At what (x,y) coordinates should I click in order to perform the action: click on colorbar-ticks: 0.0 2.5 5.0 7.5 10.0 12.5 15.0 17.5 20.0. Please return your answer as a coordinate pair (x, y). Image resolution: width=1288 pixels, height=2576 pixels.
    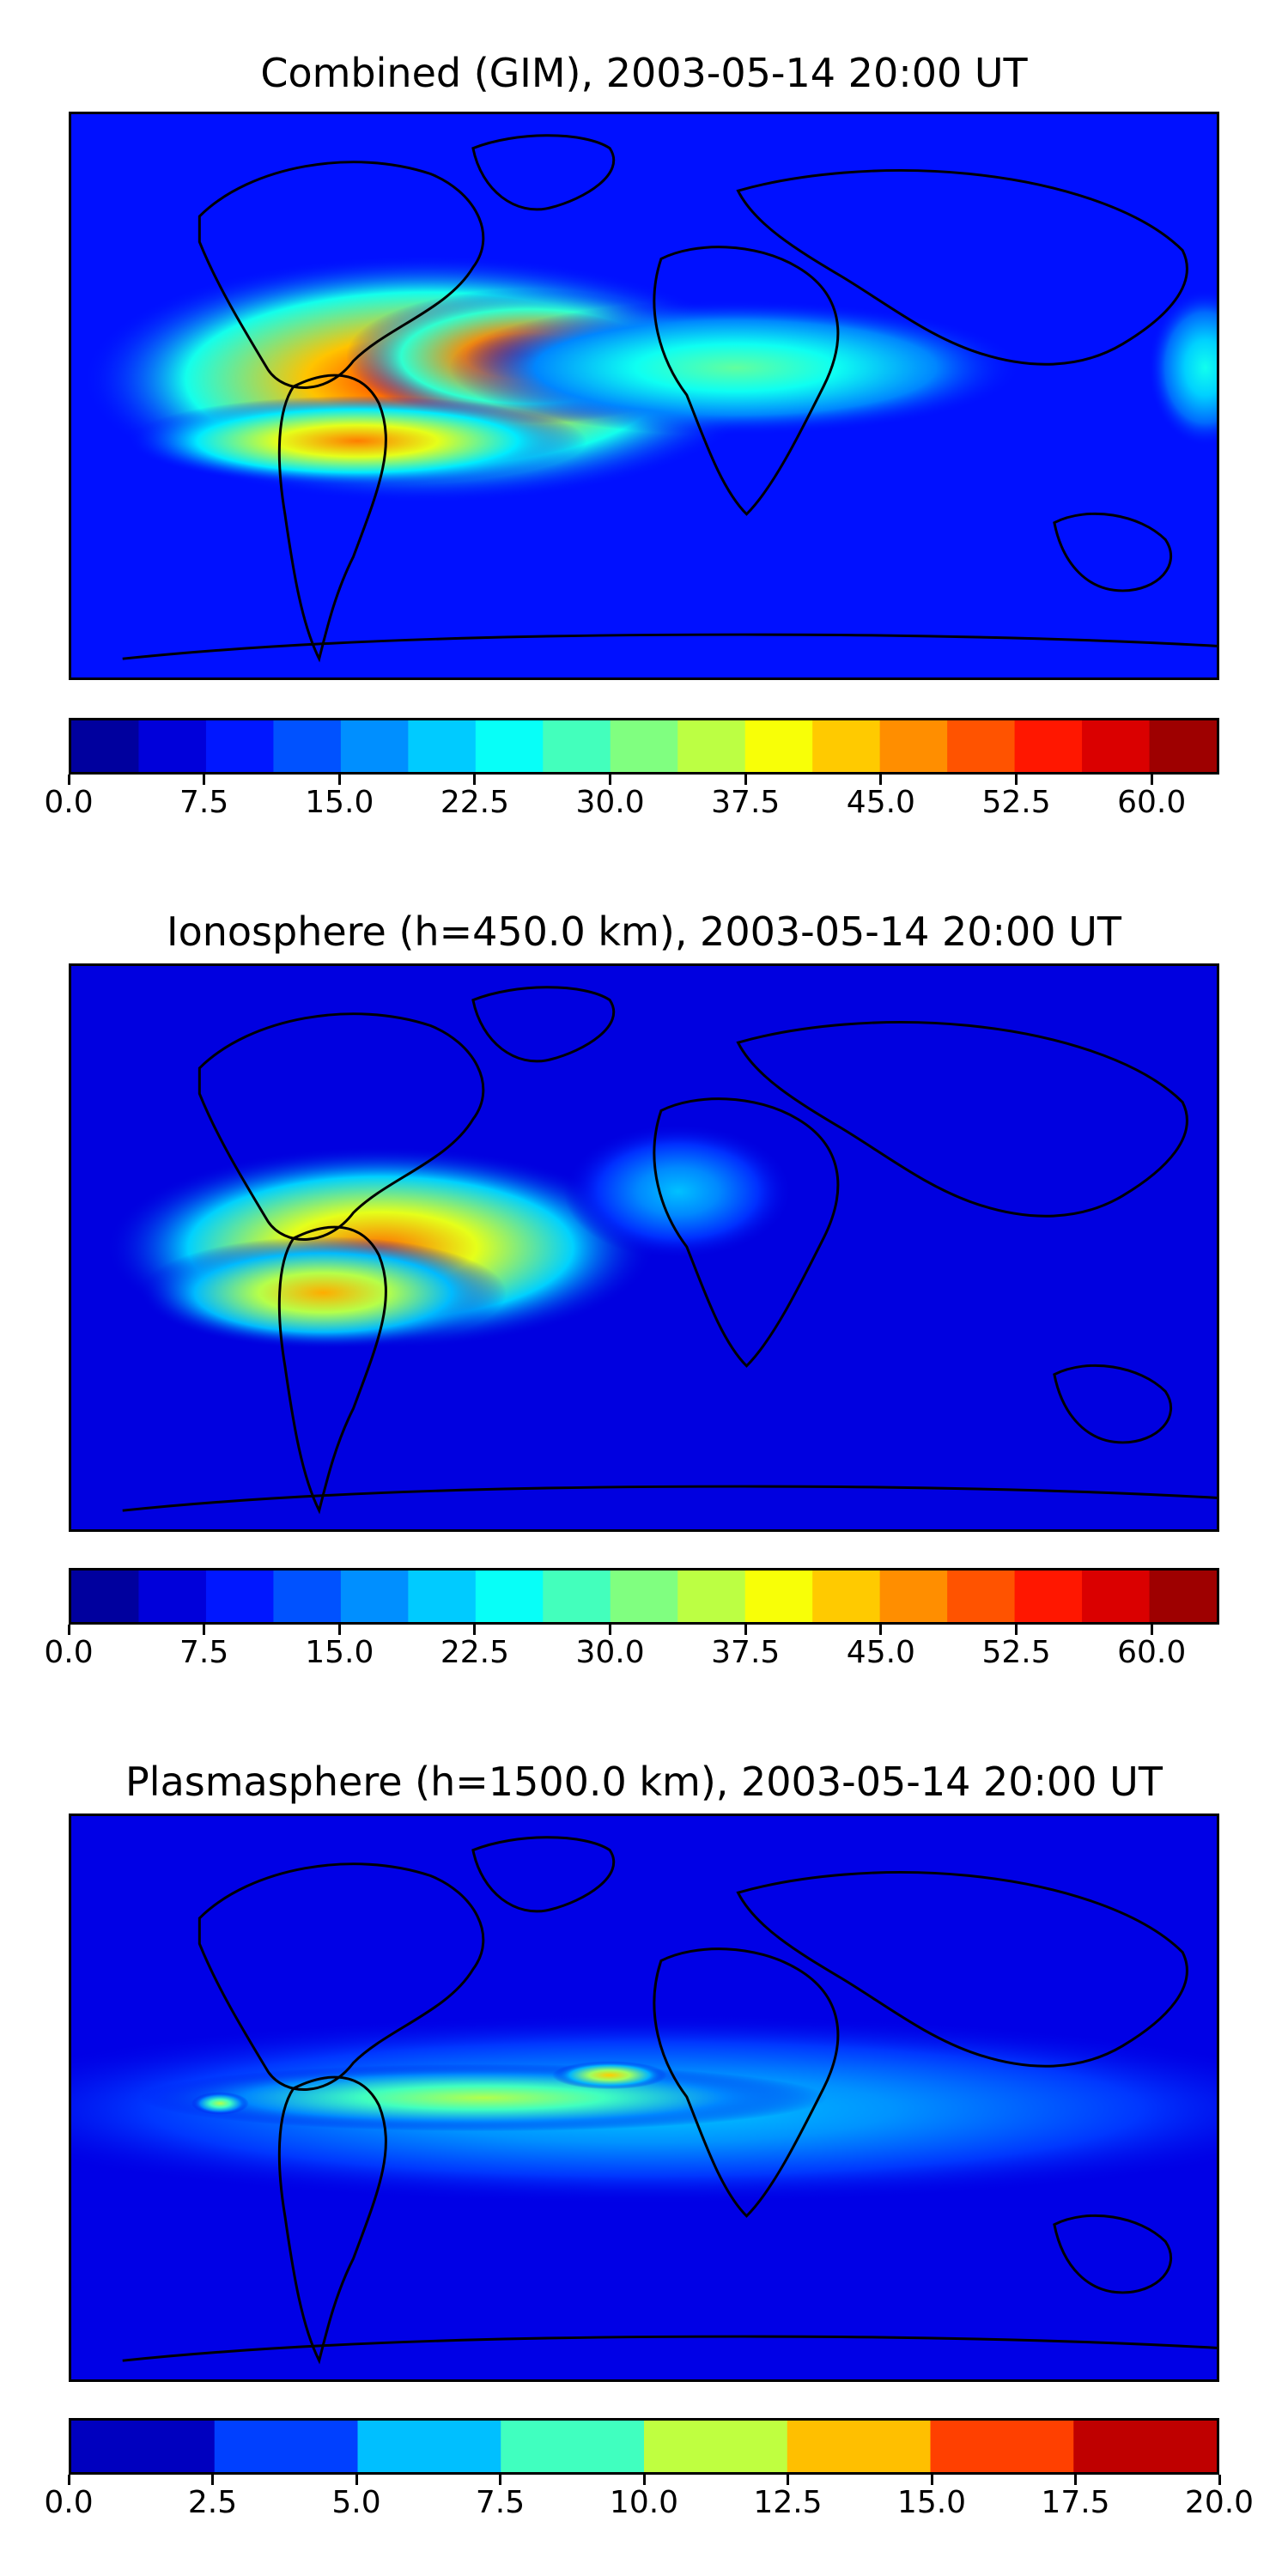
    Looking at the image, I should click on (644, 2500).